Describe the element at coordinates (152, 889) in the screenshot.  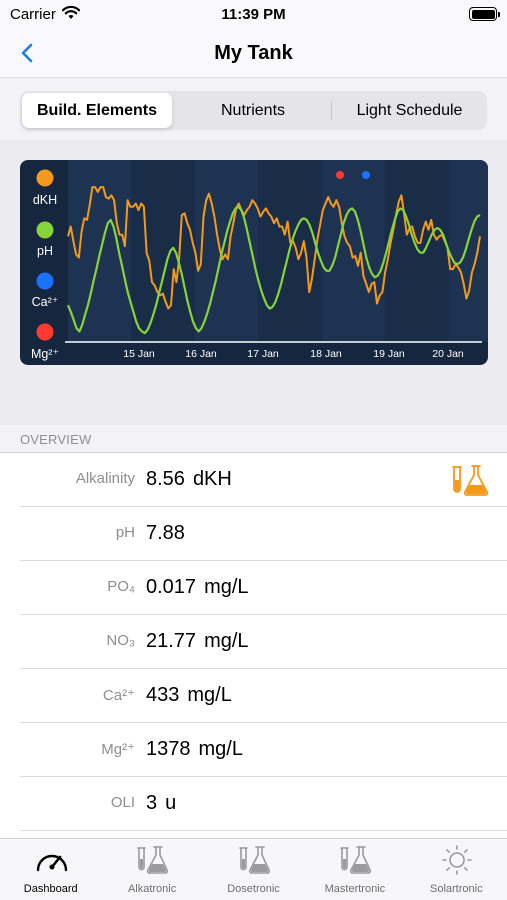
I see `tab-label: Alkatronic` at that location.